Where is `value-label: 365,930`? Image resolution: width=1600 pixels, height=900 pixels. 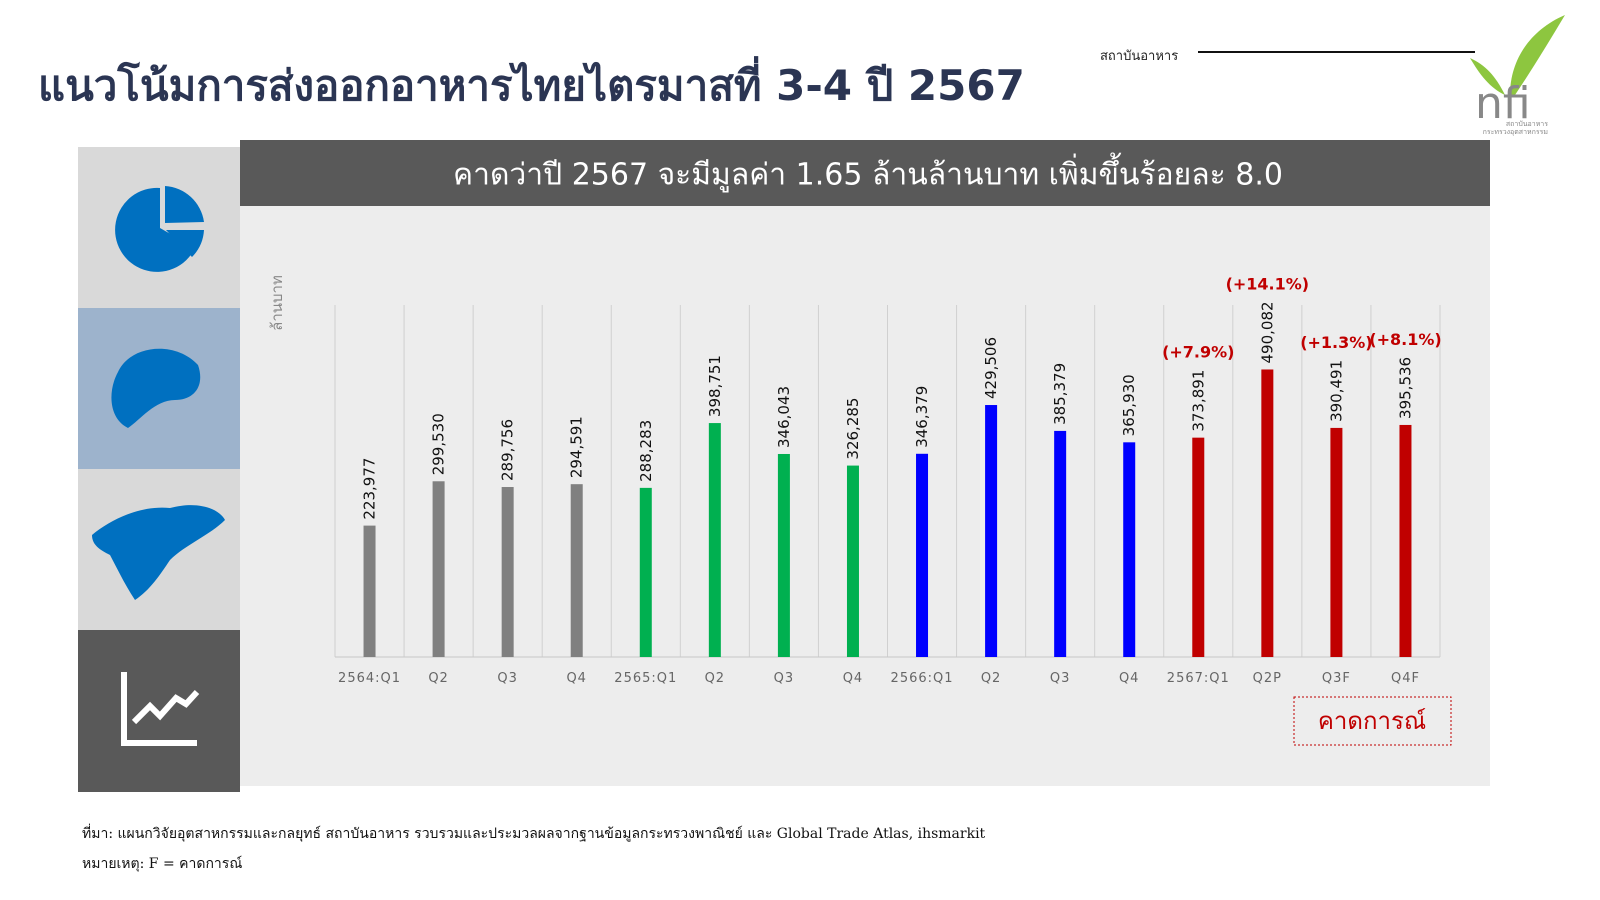 value-label: 365,930 is located at coordinates (1129, 405).